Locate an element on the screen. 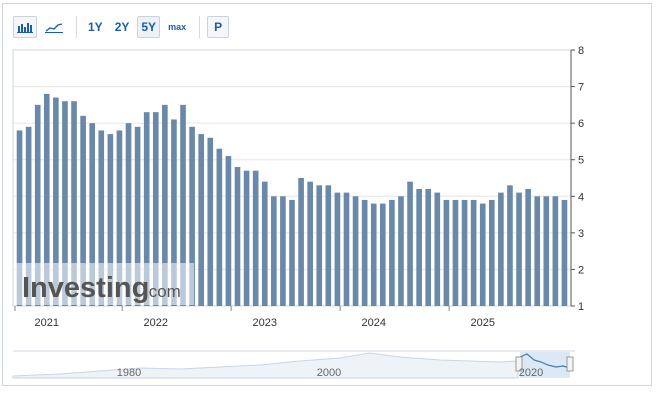 Image resolution: width=665 pixels, height=402 pixels. investing-watermark: Investing .com is located at coordinates (104, 284).